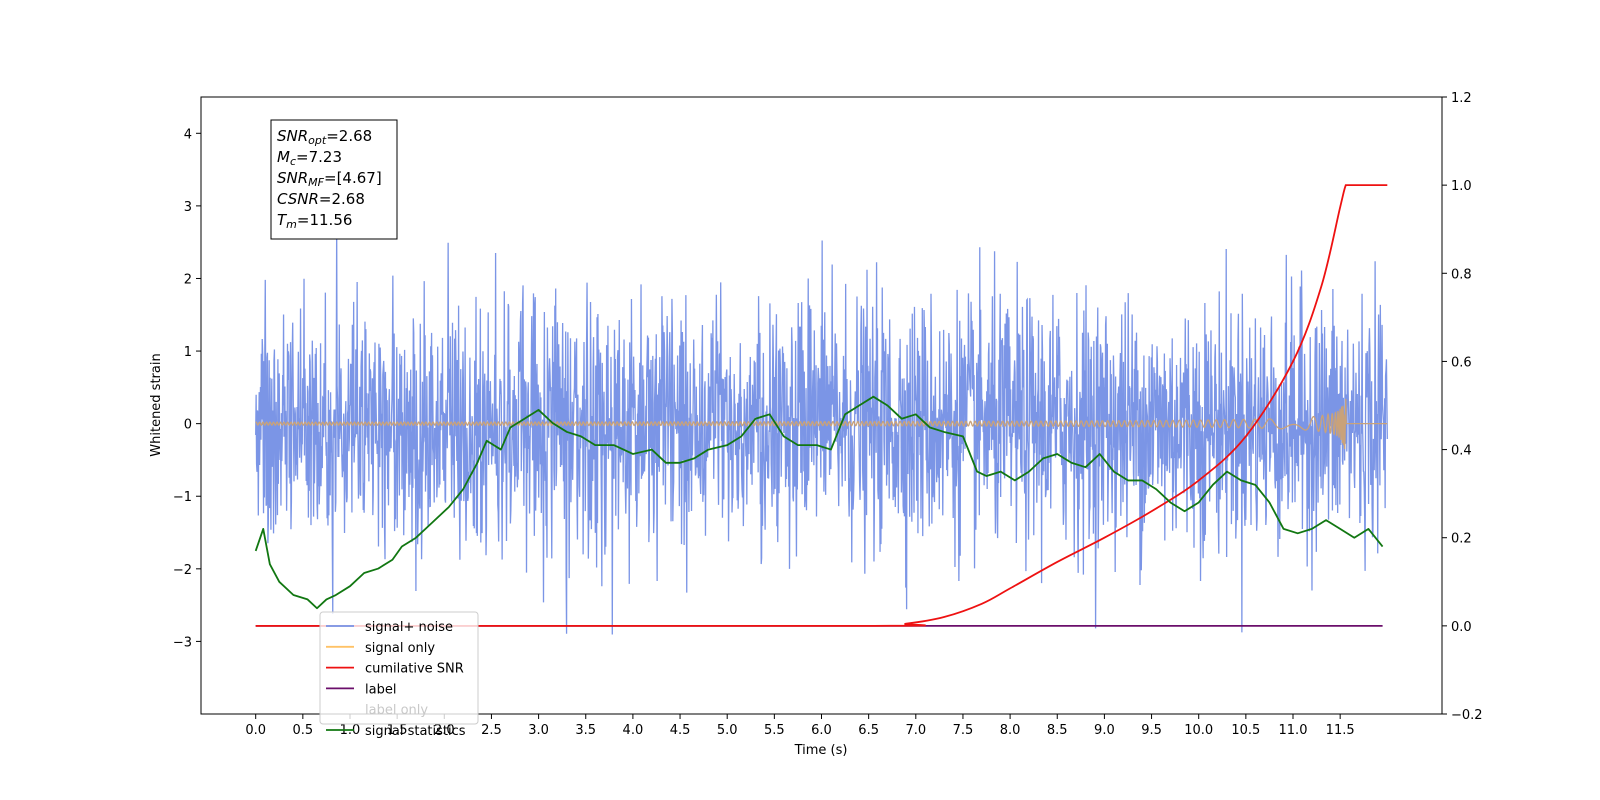 Image resolution: width=1600 pixels, height=800 pixels. What do you see at coordinates (1461, 274) in the screenshot?
I see `right-y-tick-label: 0.8` at bounding box center [1461, 274].